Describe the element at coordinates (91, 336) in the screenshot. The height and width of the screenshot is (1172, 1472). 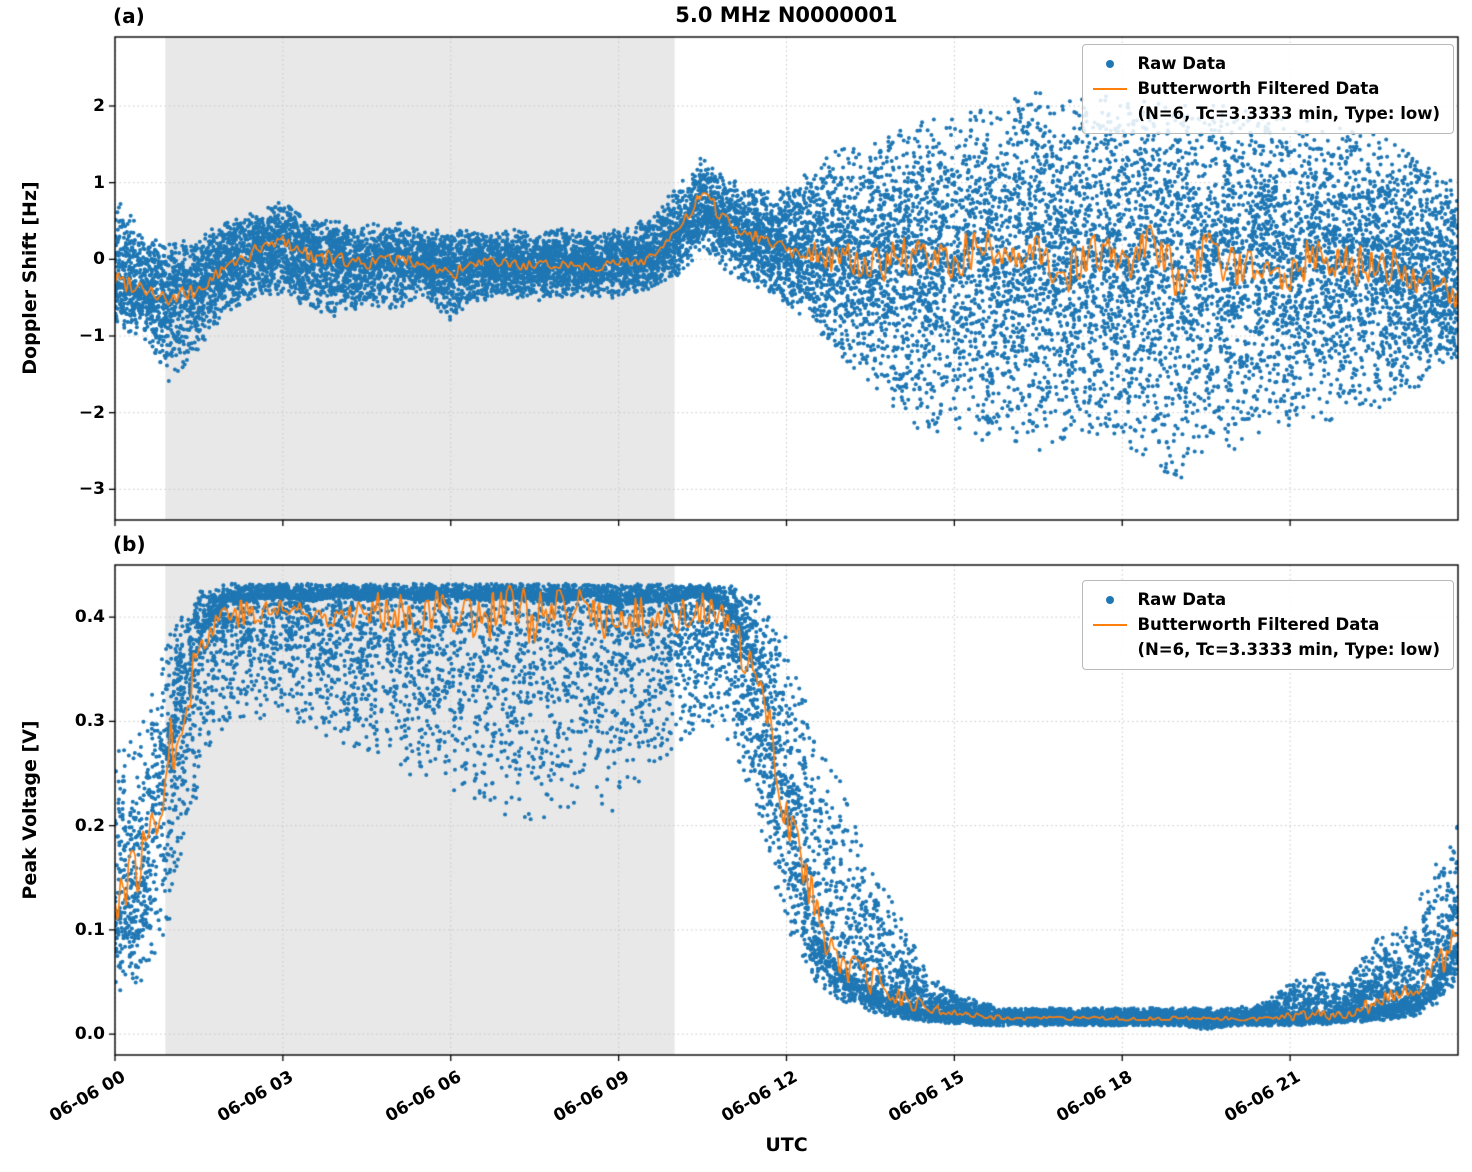
I see `y-tick-label: −1` at that location.